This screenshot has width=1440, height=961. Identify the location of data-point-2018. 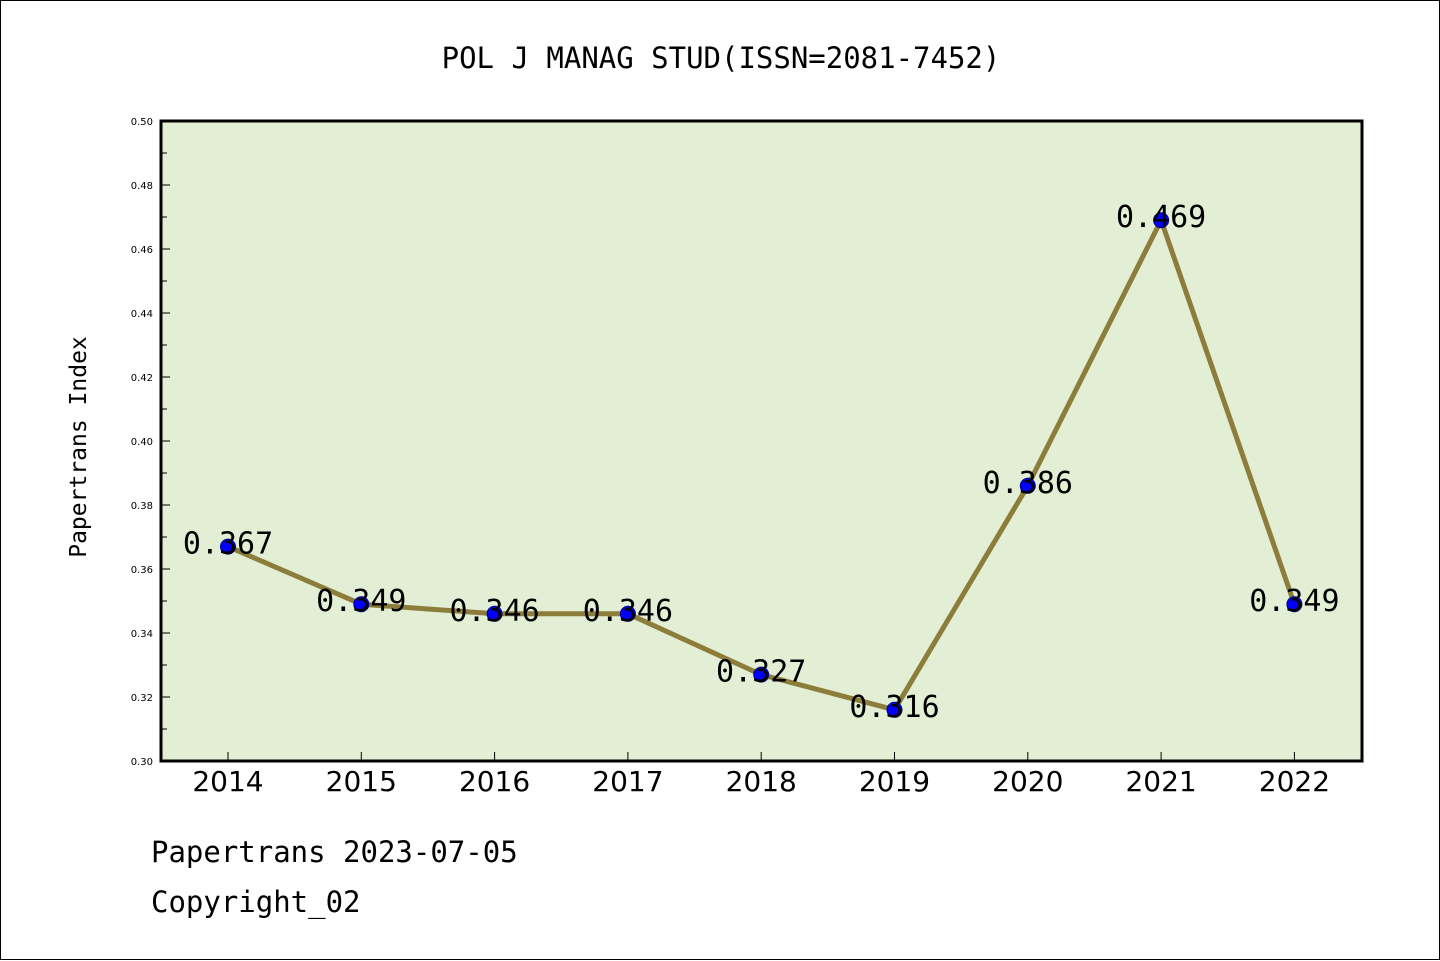
(761, 674).